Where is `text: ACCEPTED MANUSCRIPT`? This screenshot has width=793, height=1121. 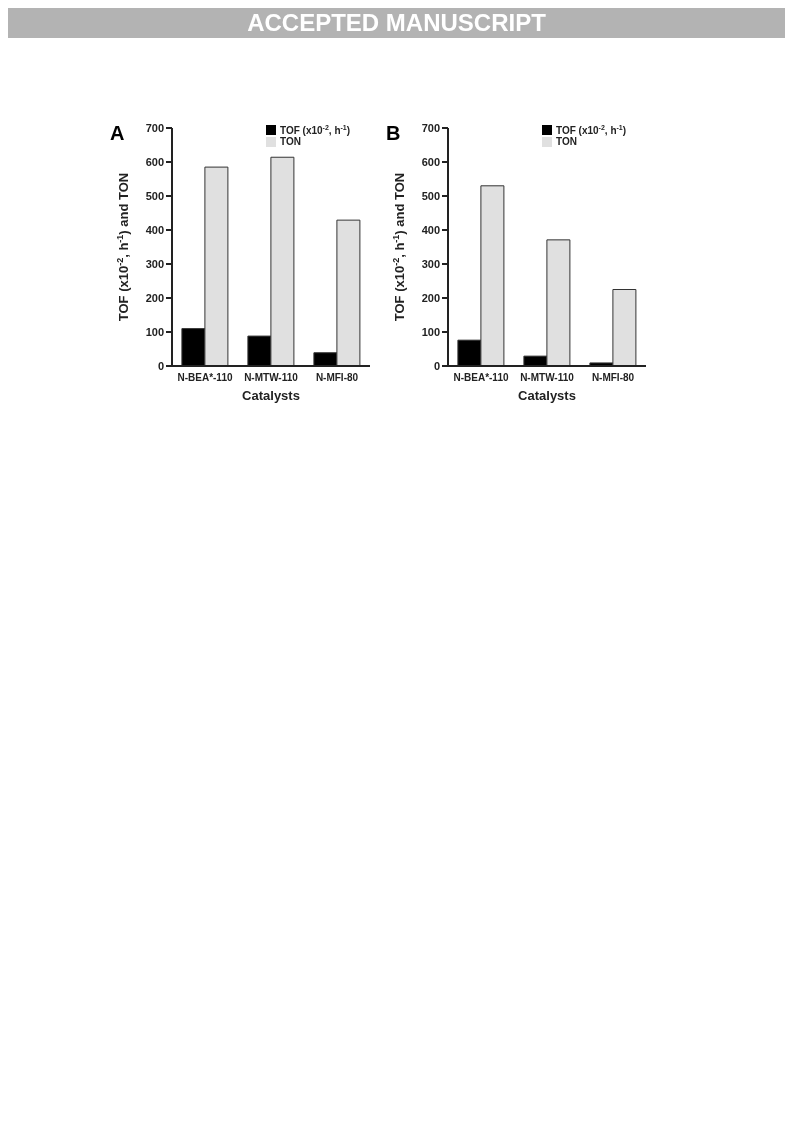
text: ACCEPTED MANUSCRIPT is located at coordinates (396, 23).